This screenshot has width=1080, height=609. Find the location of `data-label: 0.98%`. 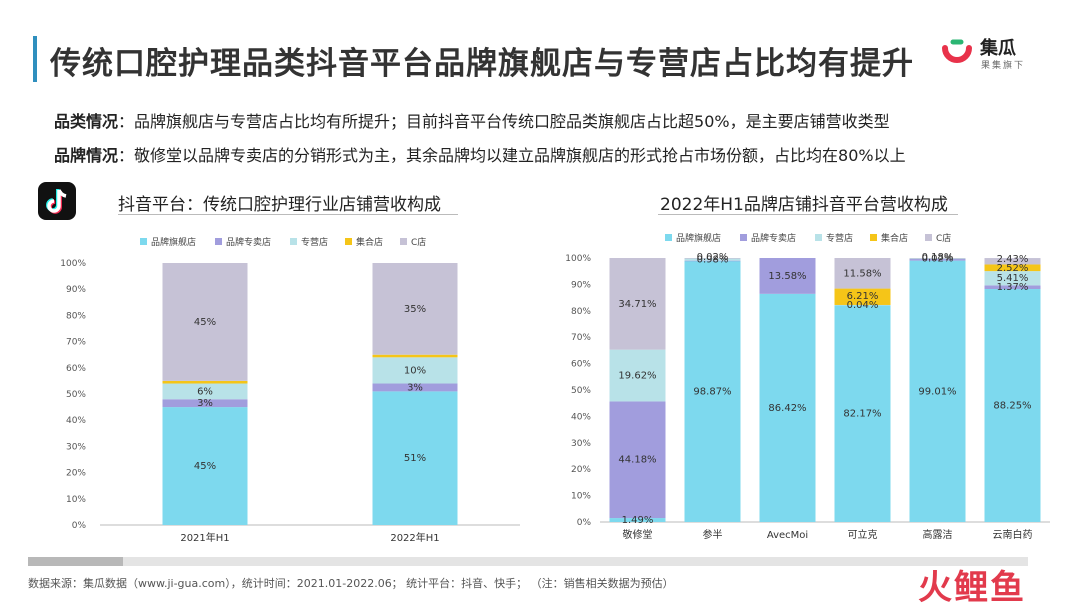

data-label: 0.98% is located at coordinates (713, 259).